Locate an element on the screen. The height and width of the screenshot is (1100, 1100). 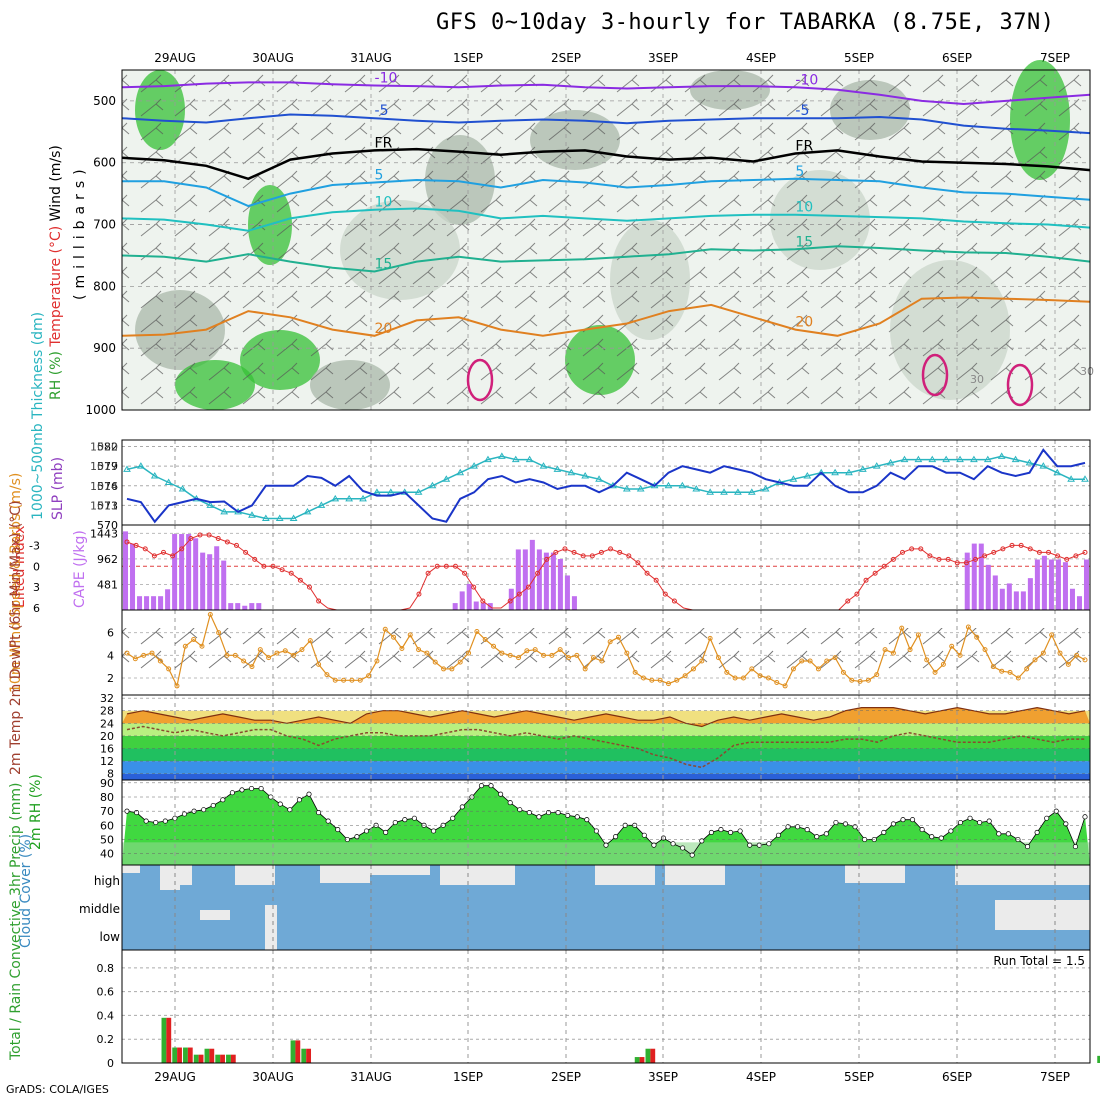
thickness-ylabel: 1000~500mb Thickness (dm) is located at coordinates (38, 416).